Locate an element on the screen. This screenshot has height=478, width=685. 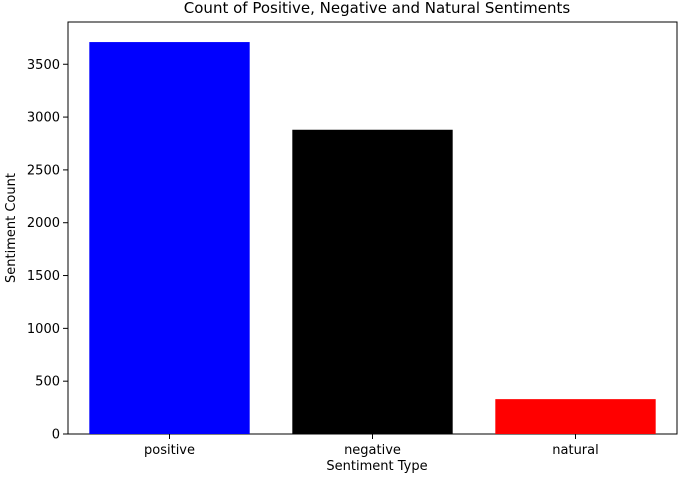
x-tick-label-positive: positive is located at coordinates (169, 450).